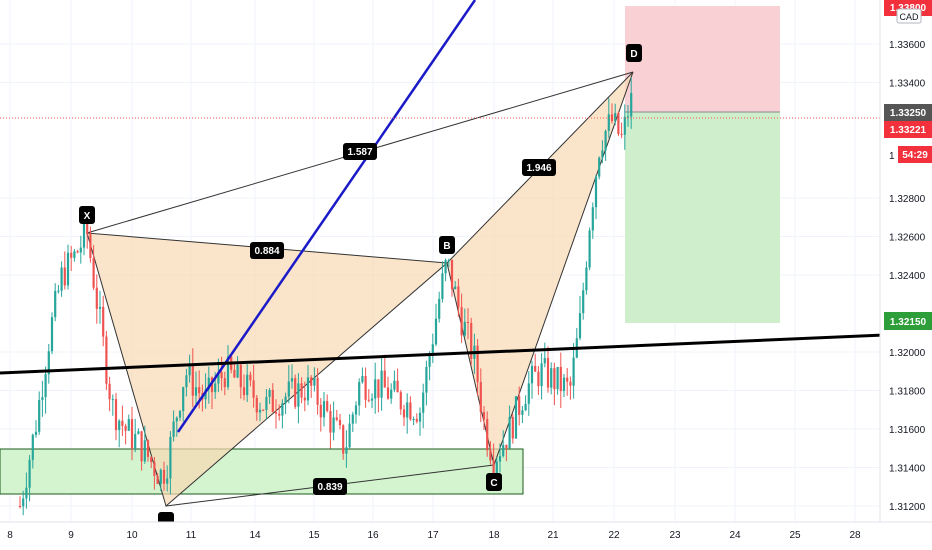  Describe the element at coordinates (262, 471) in the screenshot. I see `demand-zone` at that location.